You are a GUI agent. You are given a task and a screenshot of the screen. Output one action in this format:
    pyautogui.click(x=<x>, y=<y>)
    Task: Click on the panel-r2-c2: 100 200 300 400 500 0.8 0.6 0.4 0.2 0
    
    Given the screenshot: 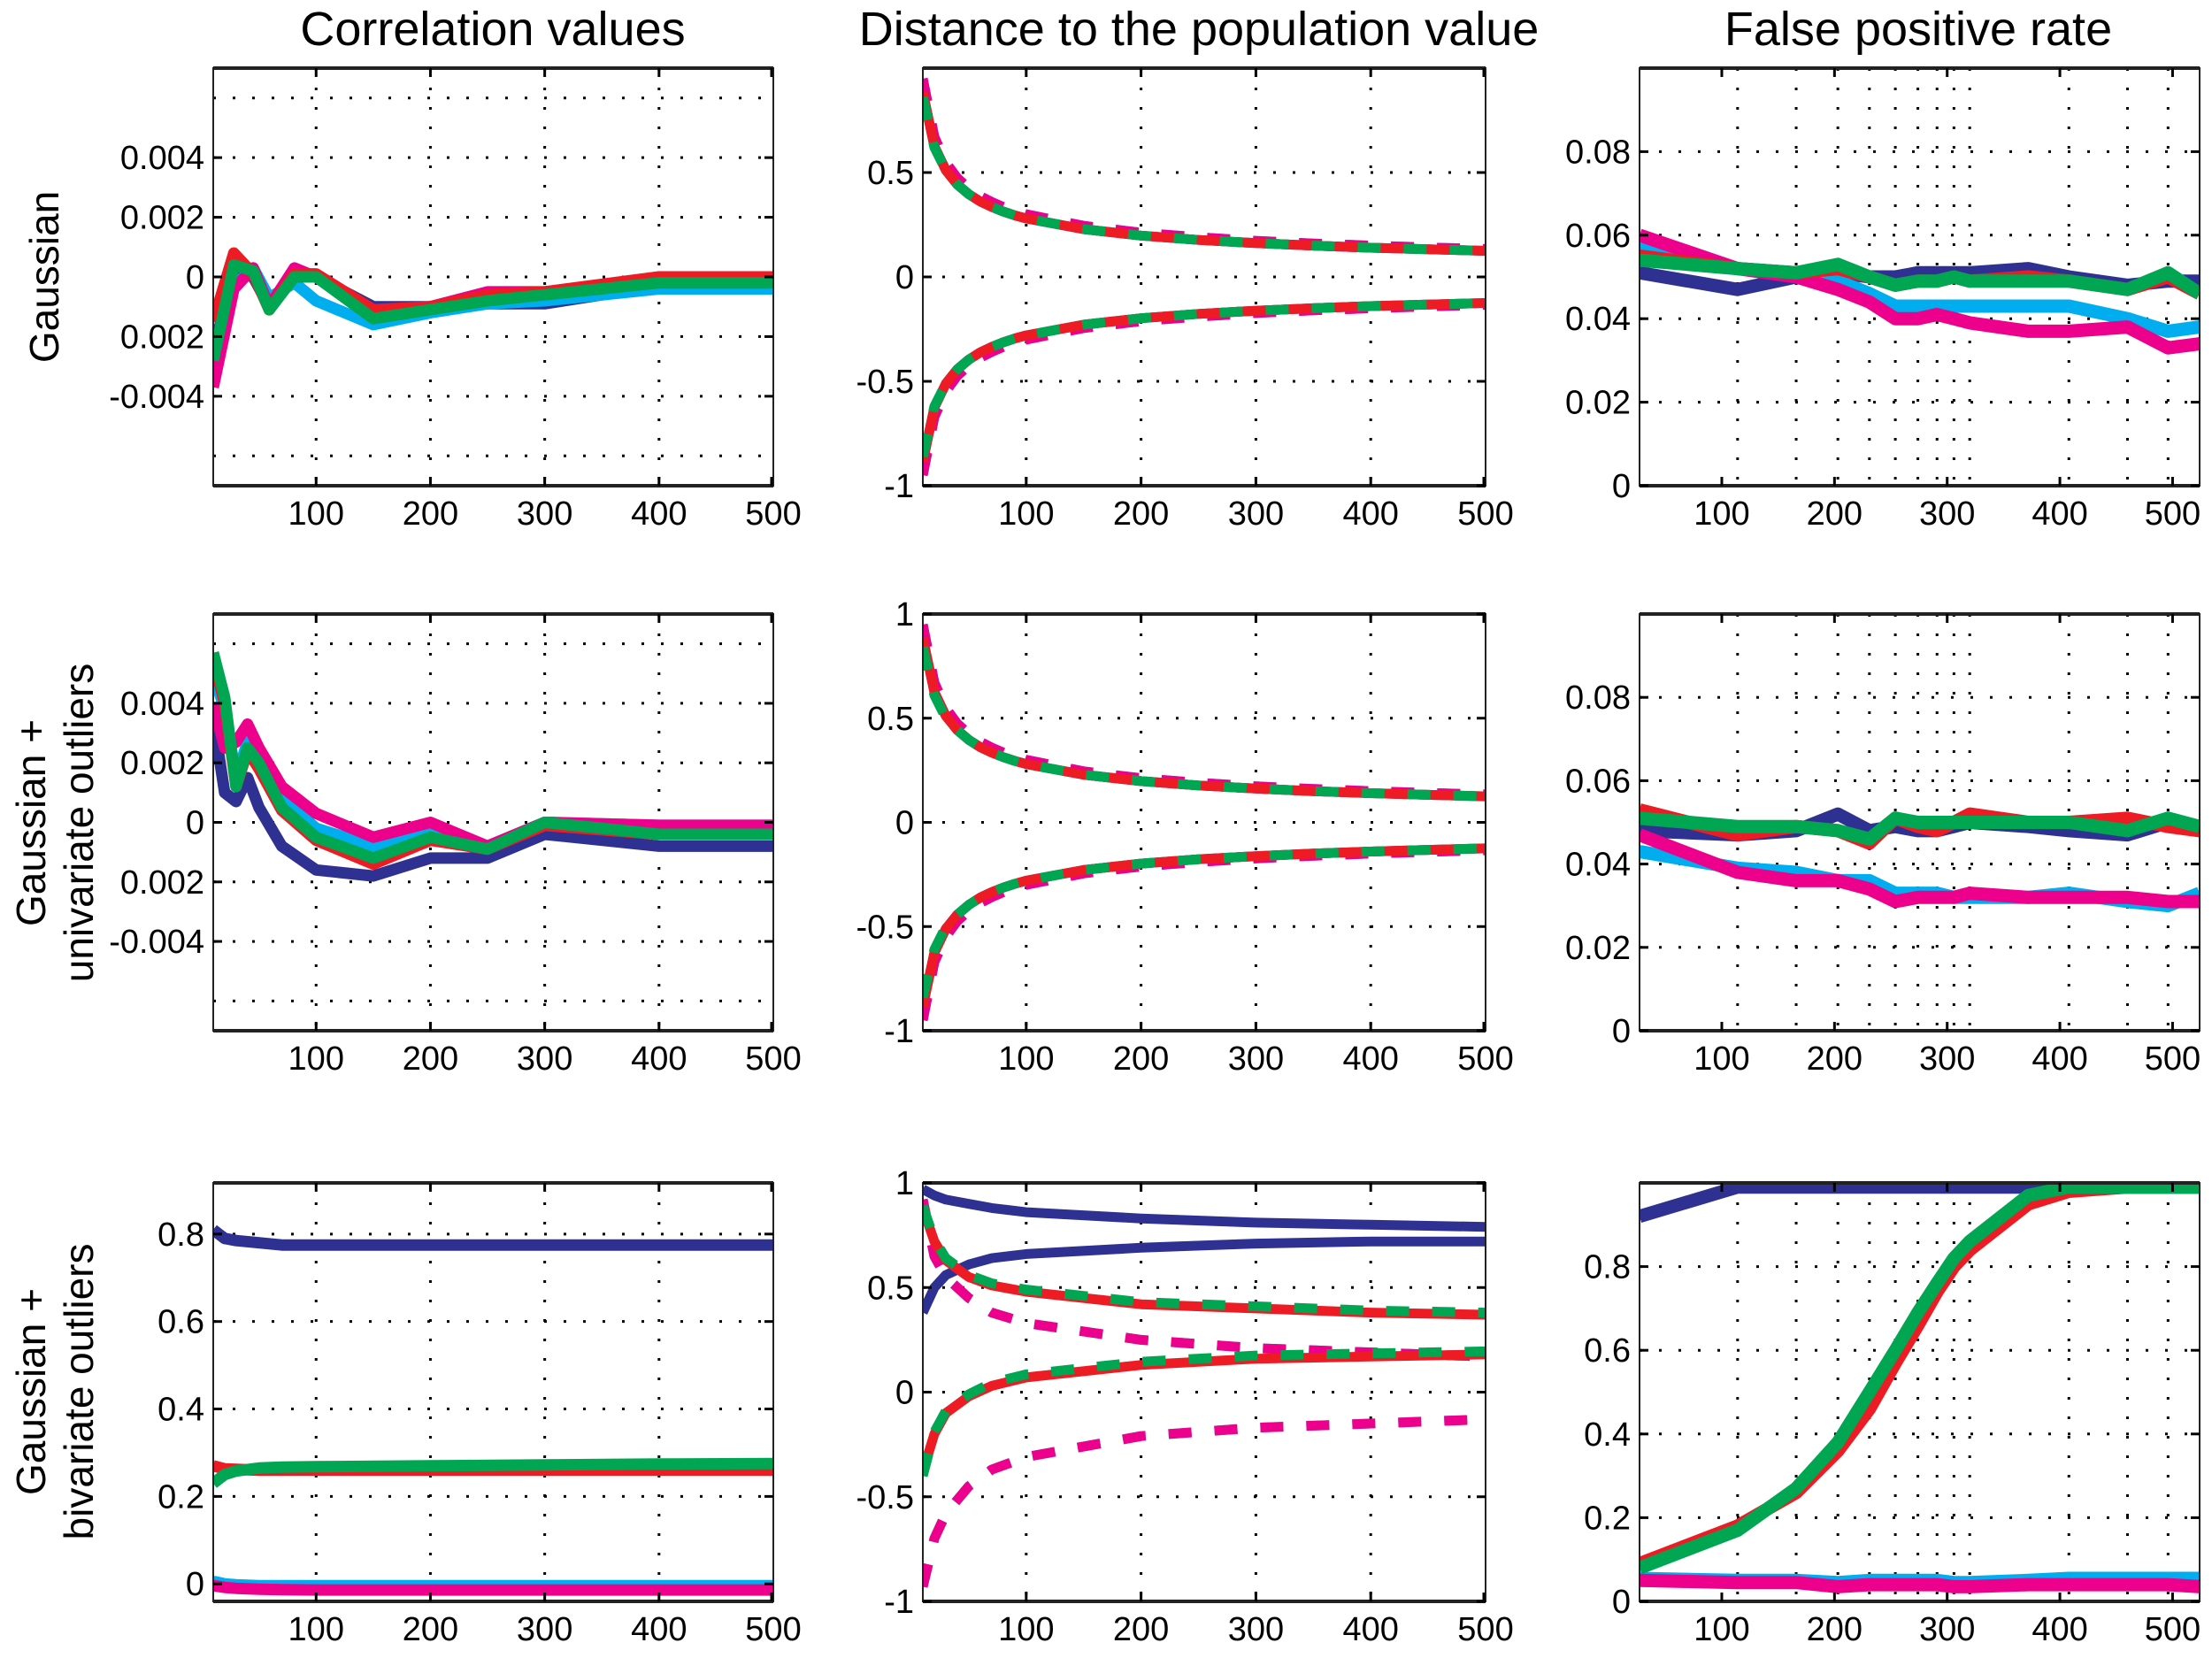 What is the action you would take?
    pyautogui.click(x=1892, y=1415)
    